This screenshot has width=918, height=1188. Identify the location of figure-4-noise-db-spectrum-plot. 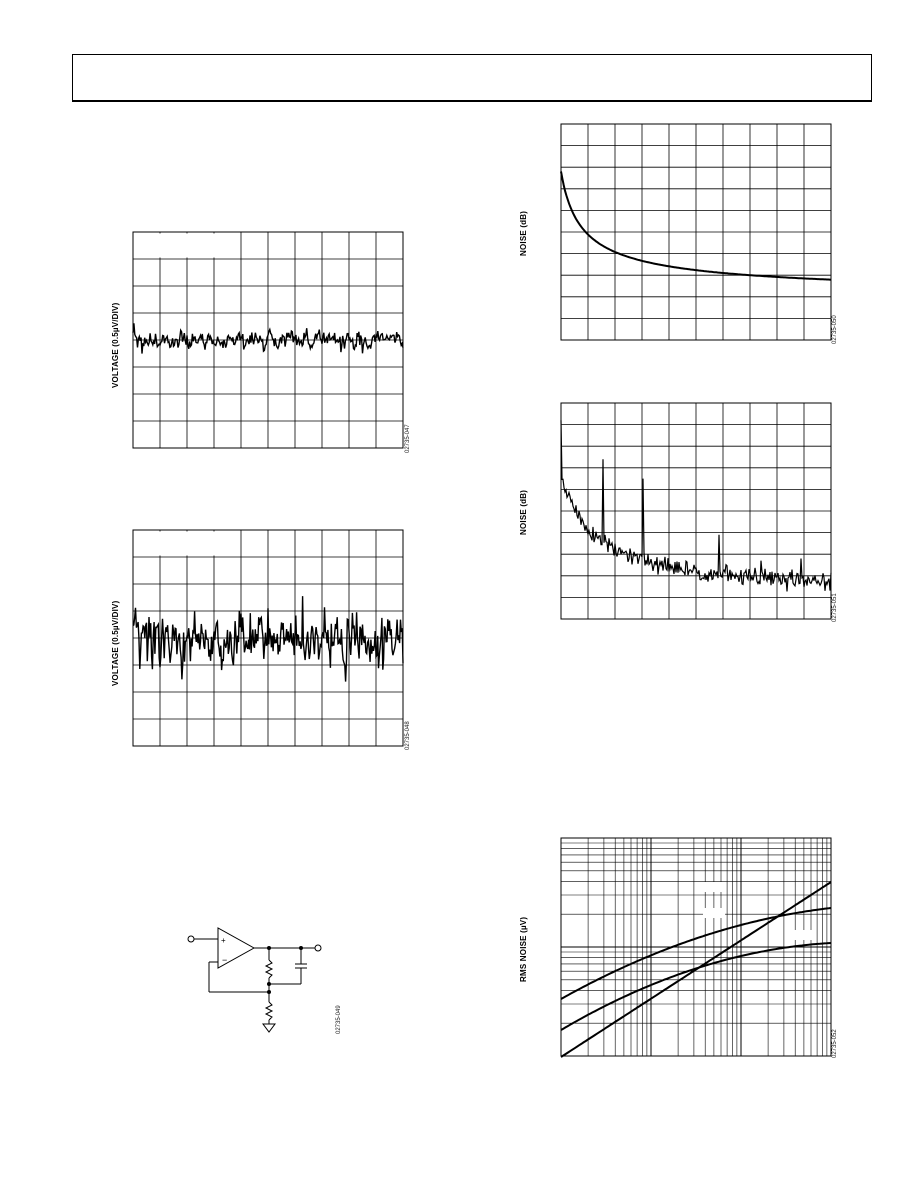
(696, 511).